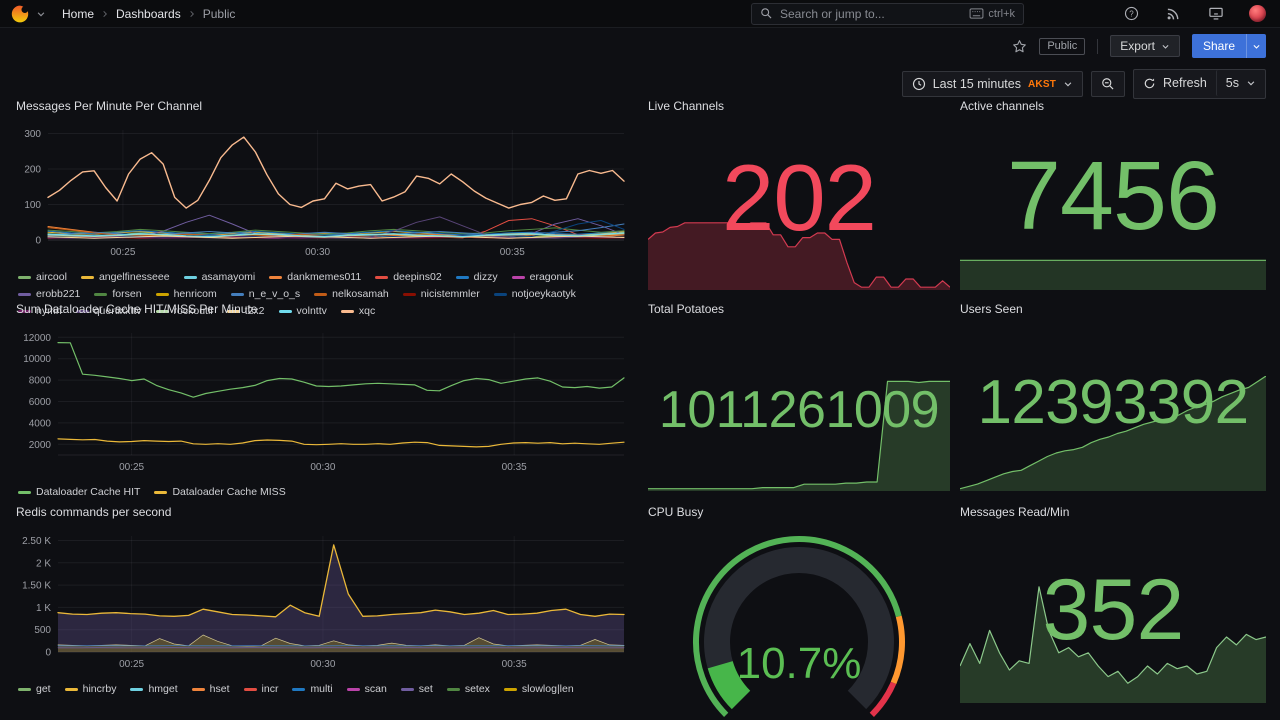 This screenshot has height=720, width=1280. Describe the element at coordinates (1240, 83) in the screenshot. I see `refresh-interval-dropdown: 5s` at that location.